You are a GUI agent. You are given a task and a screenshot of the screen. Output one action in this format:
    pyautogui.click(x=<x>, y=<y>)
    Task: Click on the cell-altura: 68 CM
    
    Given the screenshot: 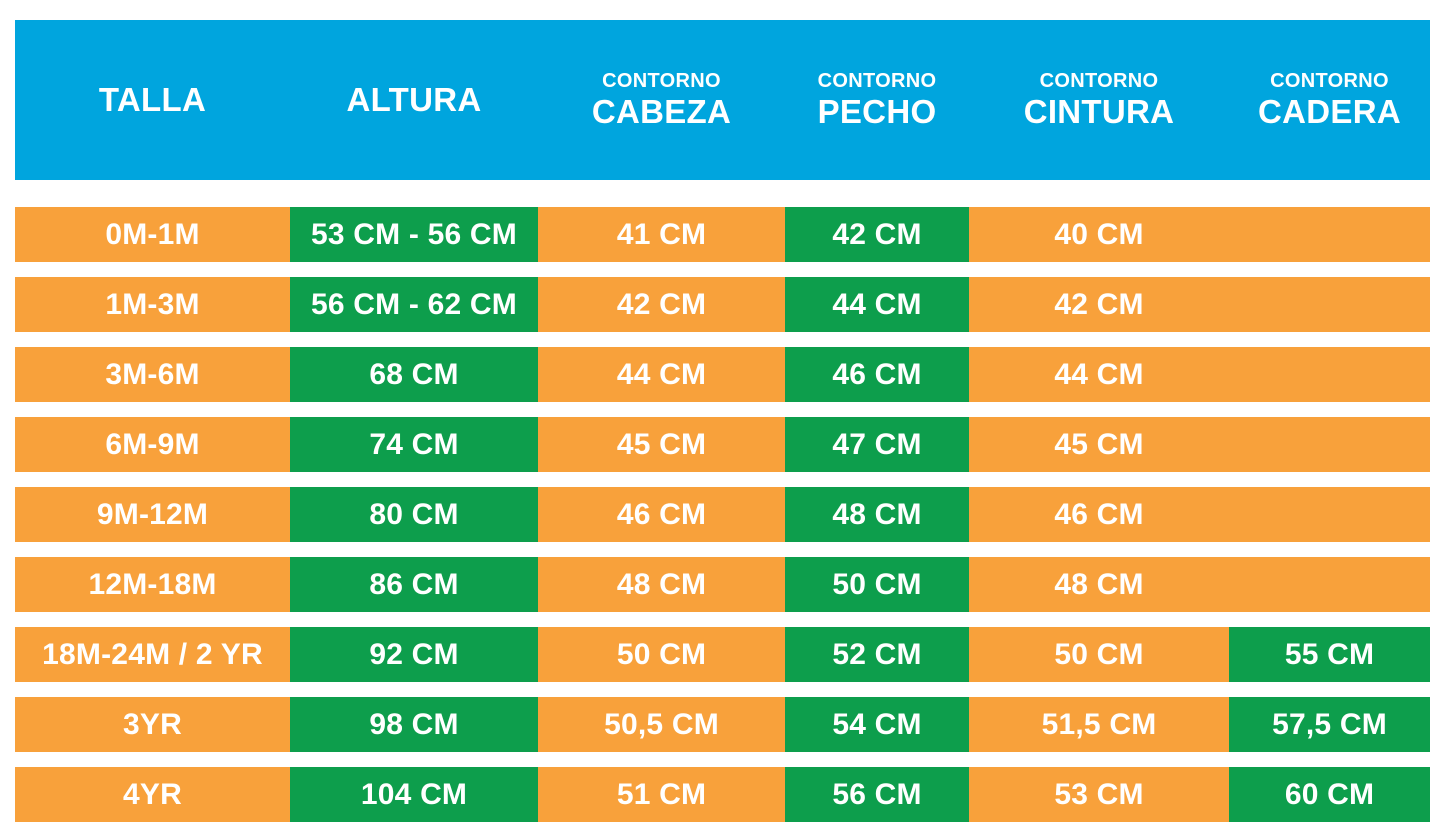 What is the action you would take?
    pyautogui.click(x=414, y=374)
    